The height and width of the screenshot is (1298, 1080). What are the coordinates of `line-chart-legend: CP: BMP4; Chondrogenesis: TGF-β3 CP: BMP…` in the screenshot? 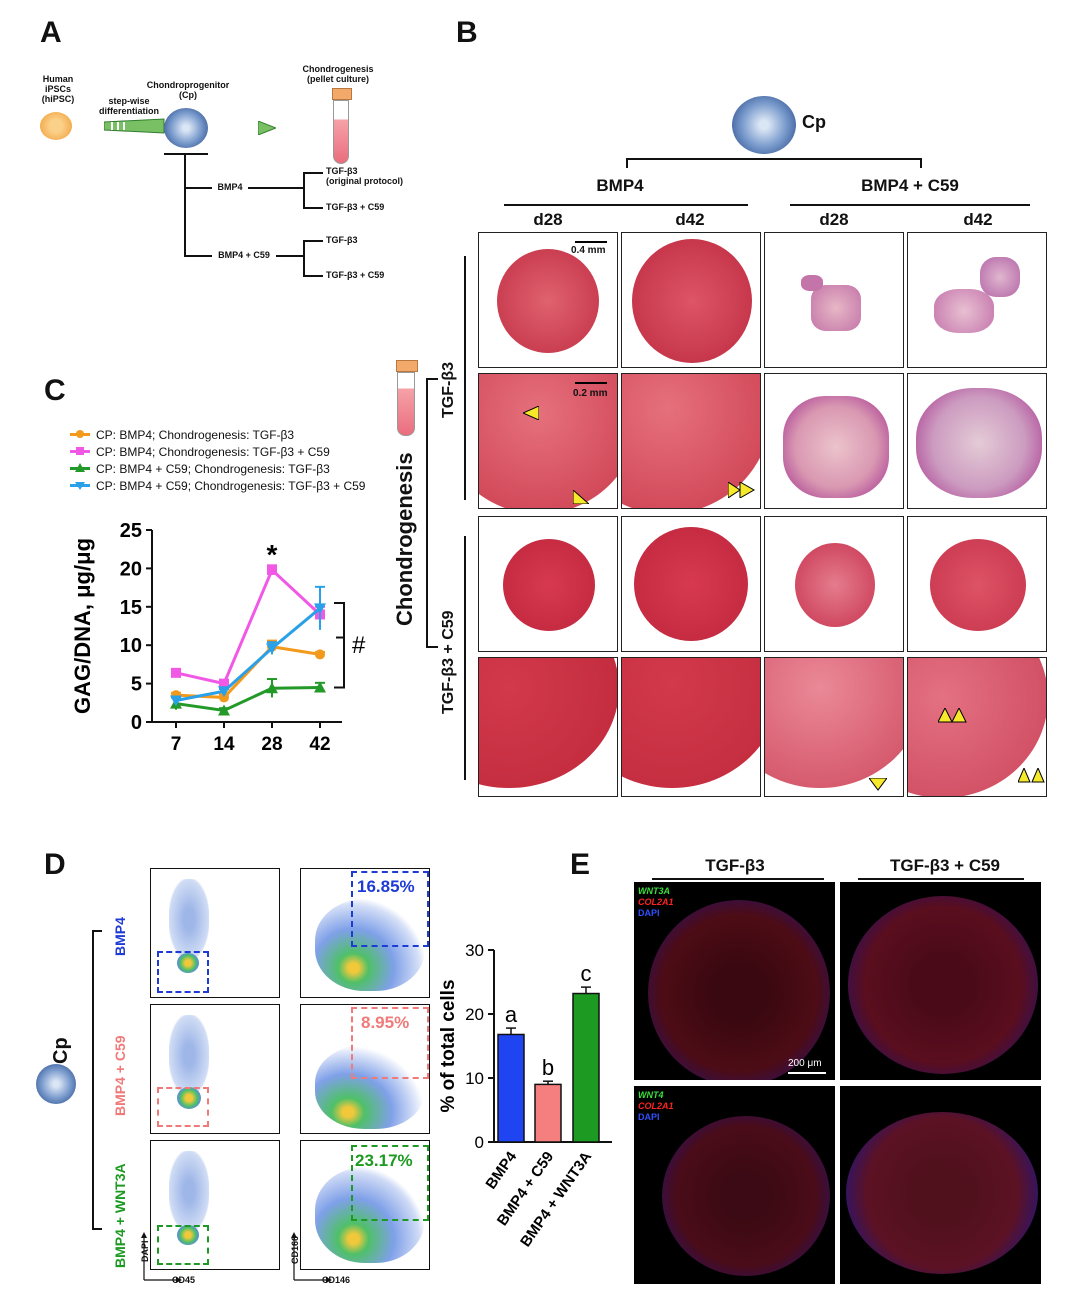 It's located at (217, 460).